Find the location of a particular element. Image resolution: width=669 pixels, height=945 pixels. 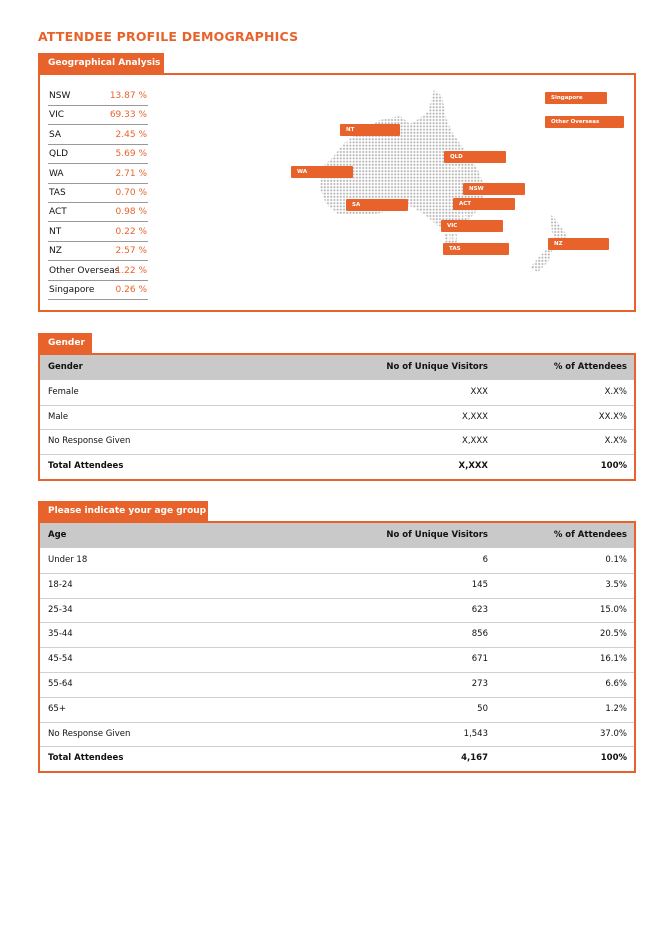

table-row: 65+ 50 1.2% is located at coordinates (337, 710).